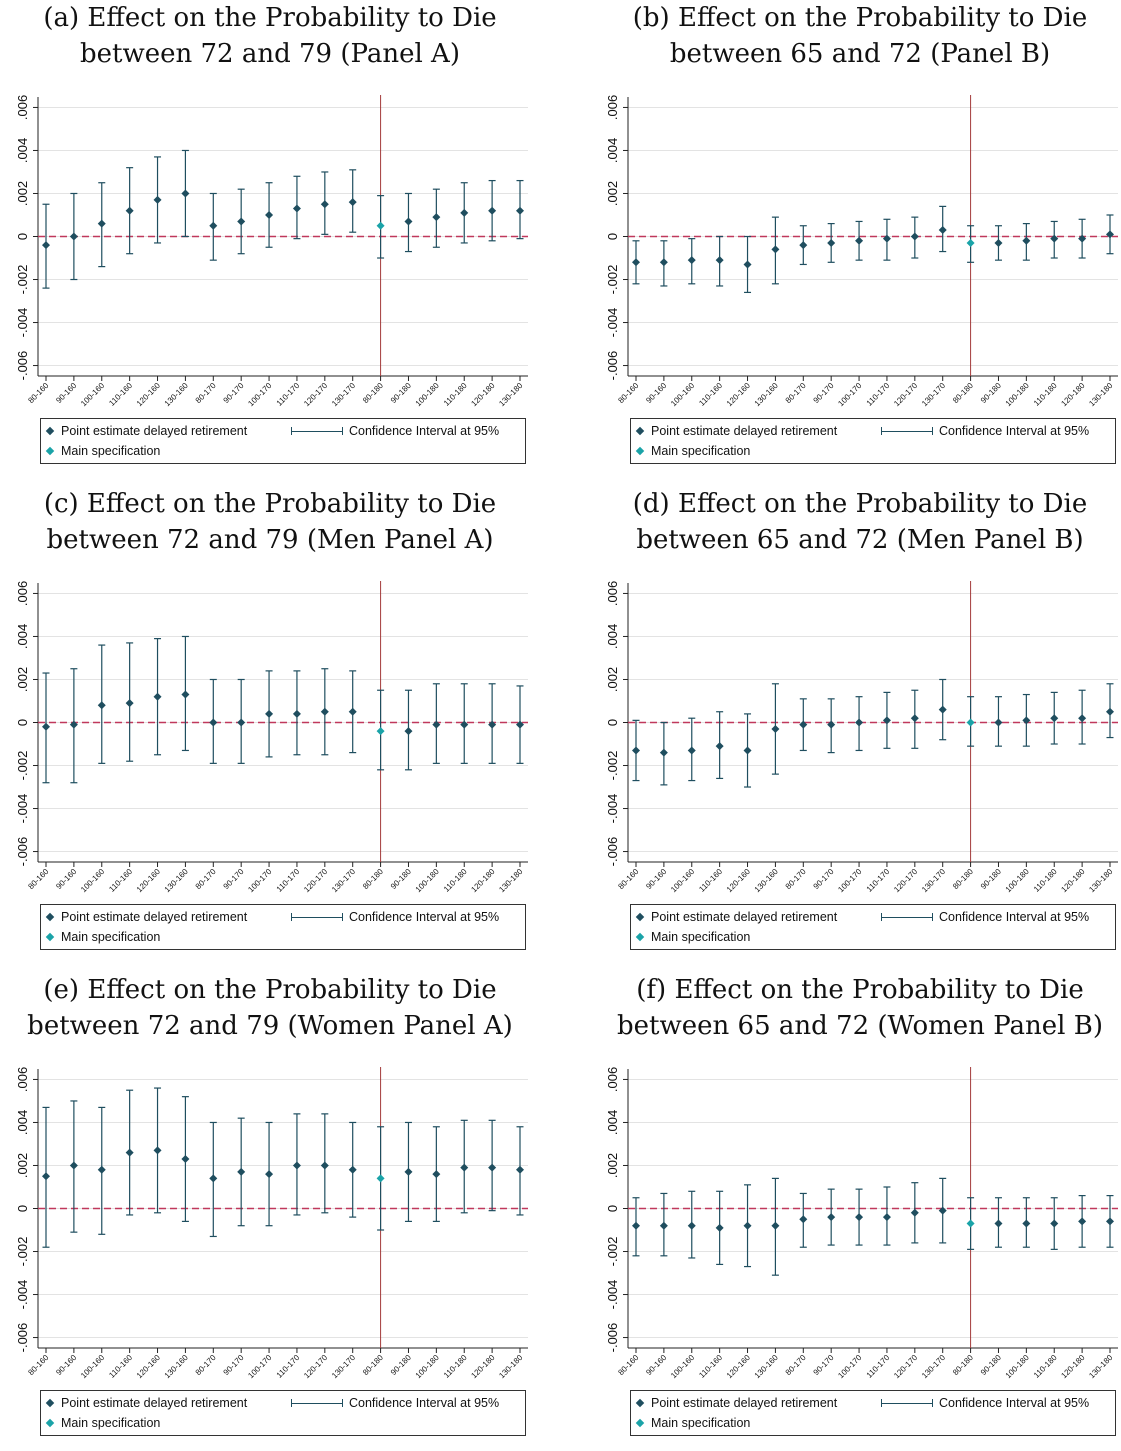 The height and width of the screenshot is (1451, 1121). What do you see at coordinates (22, 1295) in the screenshot?
I see `y-tick-label: -.004` at bounding box center [22, 1295].